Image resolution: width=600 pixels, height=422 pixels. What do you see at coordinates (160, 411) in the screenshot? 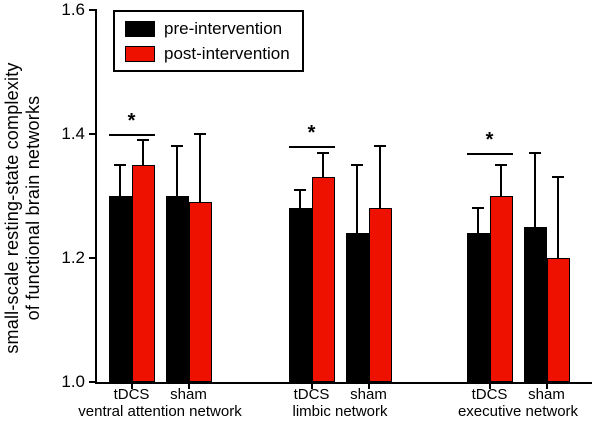
I see `group-label-ventral-attention-network: ventral attention network` at bounding box center [160, 411].